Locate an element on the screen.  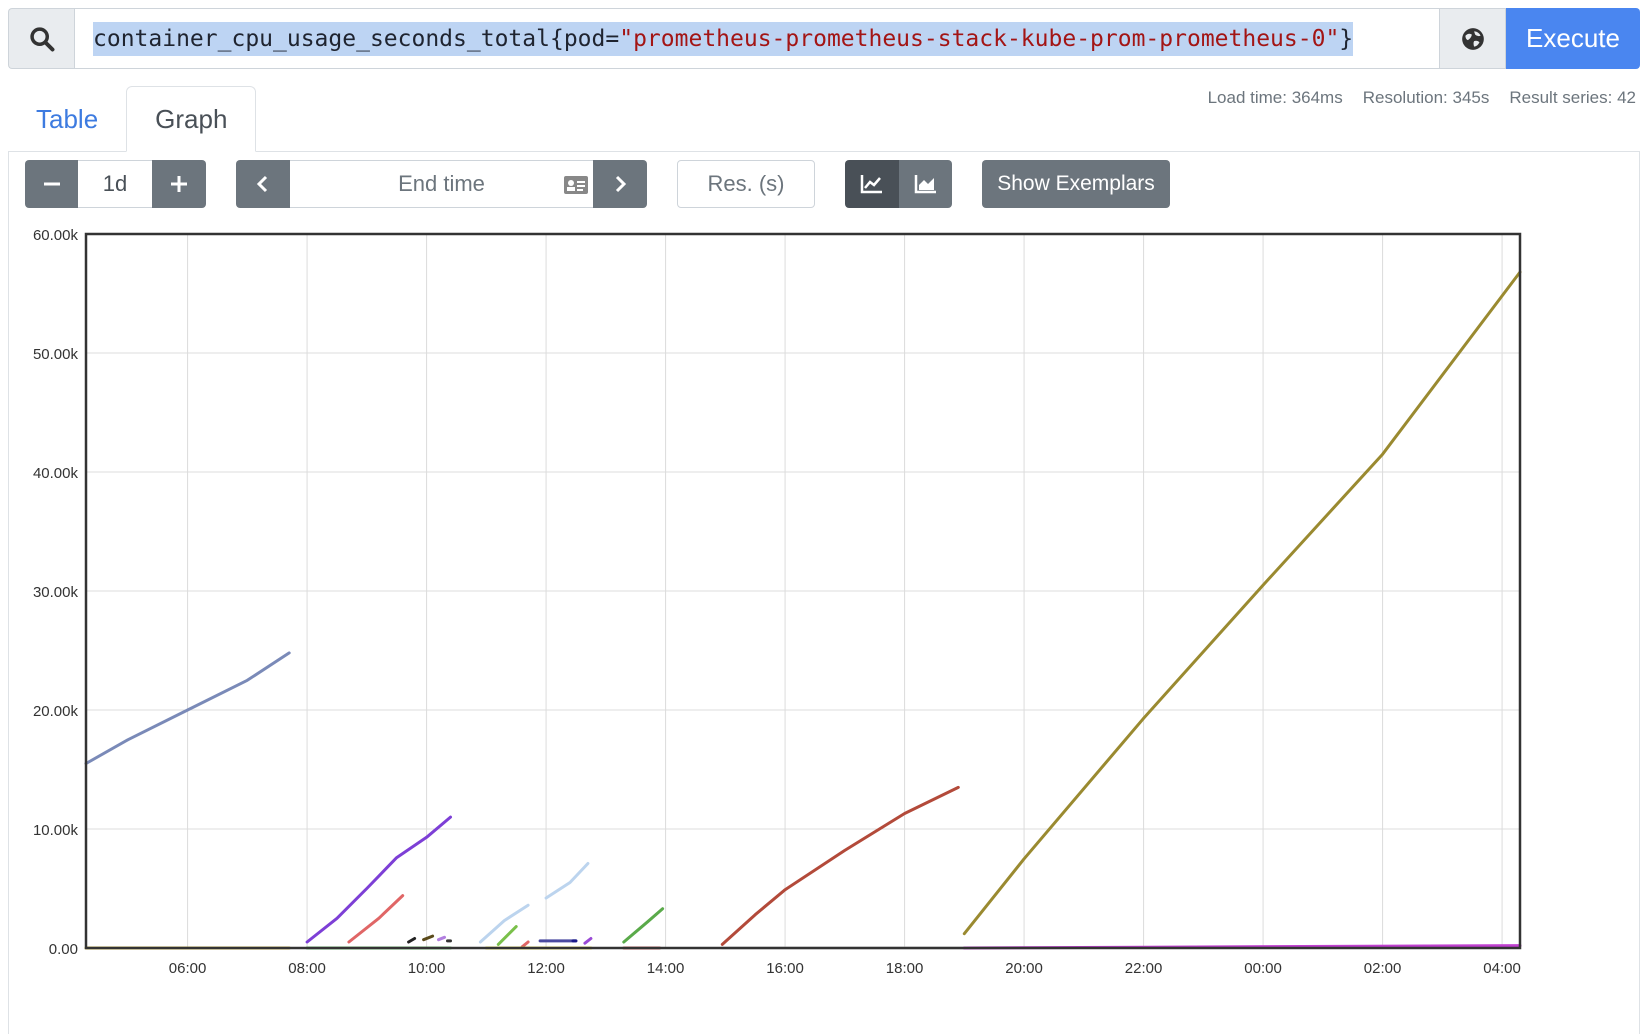
end-time-placeholder: End time is located at coordinates (441, 183).